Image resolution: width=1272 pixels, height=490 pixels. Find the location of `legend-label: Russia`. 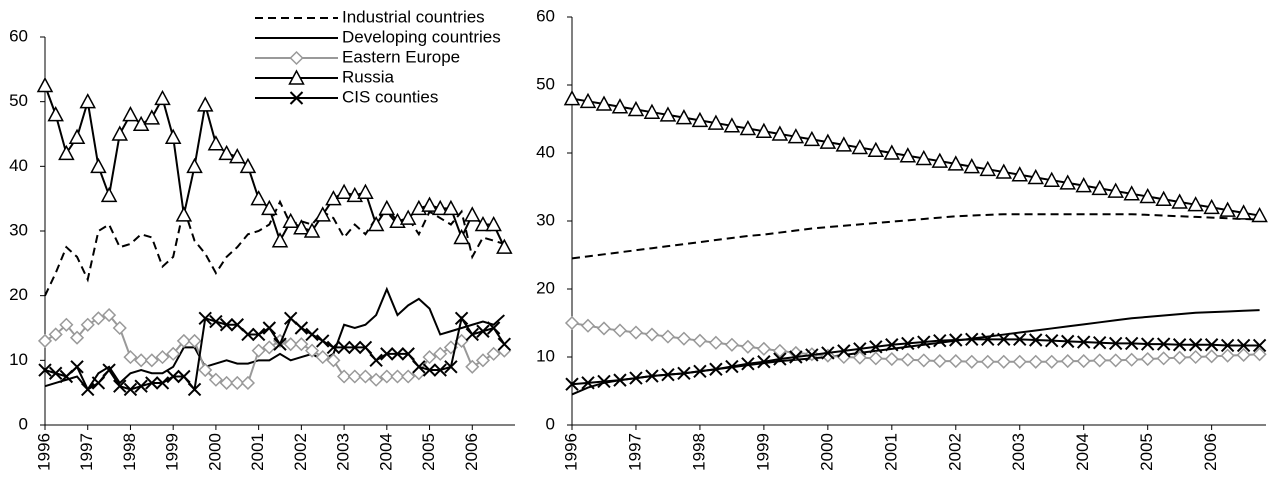

legend-label: Russia is located at coordinates (368, 76).